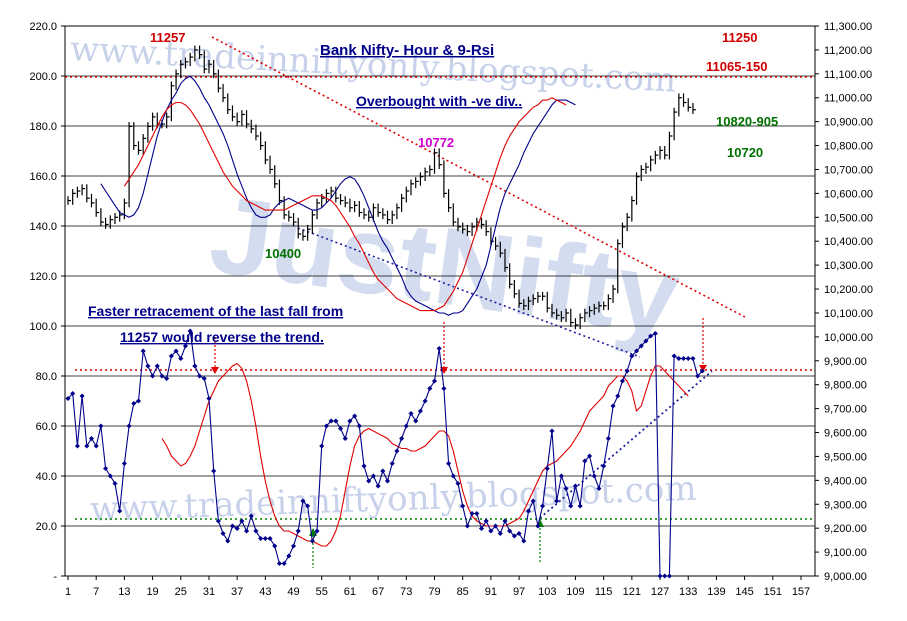 This screenshot has width=907, height=621. What do you see at coordinates (575, 592) in the screenshot?
I see `x-tick-label: 109` at bounding box center [575, 592].